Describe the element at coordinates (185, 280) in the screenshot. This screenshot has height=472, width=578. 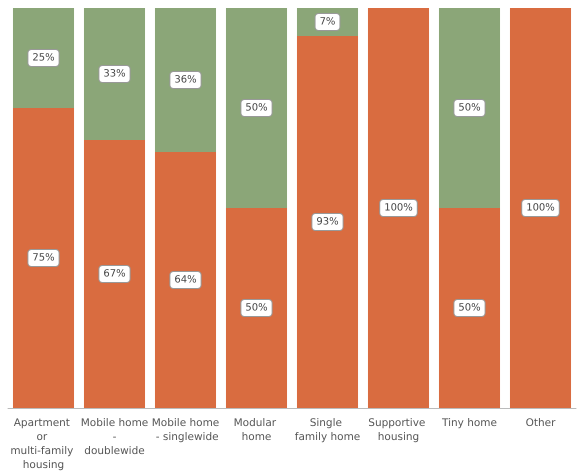
I see `data-label: 64%` at that location.